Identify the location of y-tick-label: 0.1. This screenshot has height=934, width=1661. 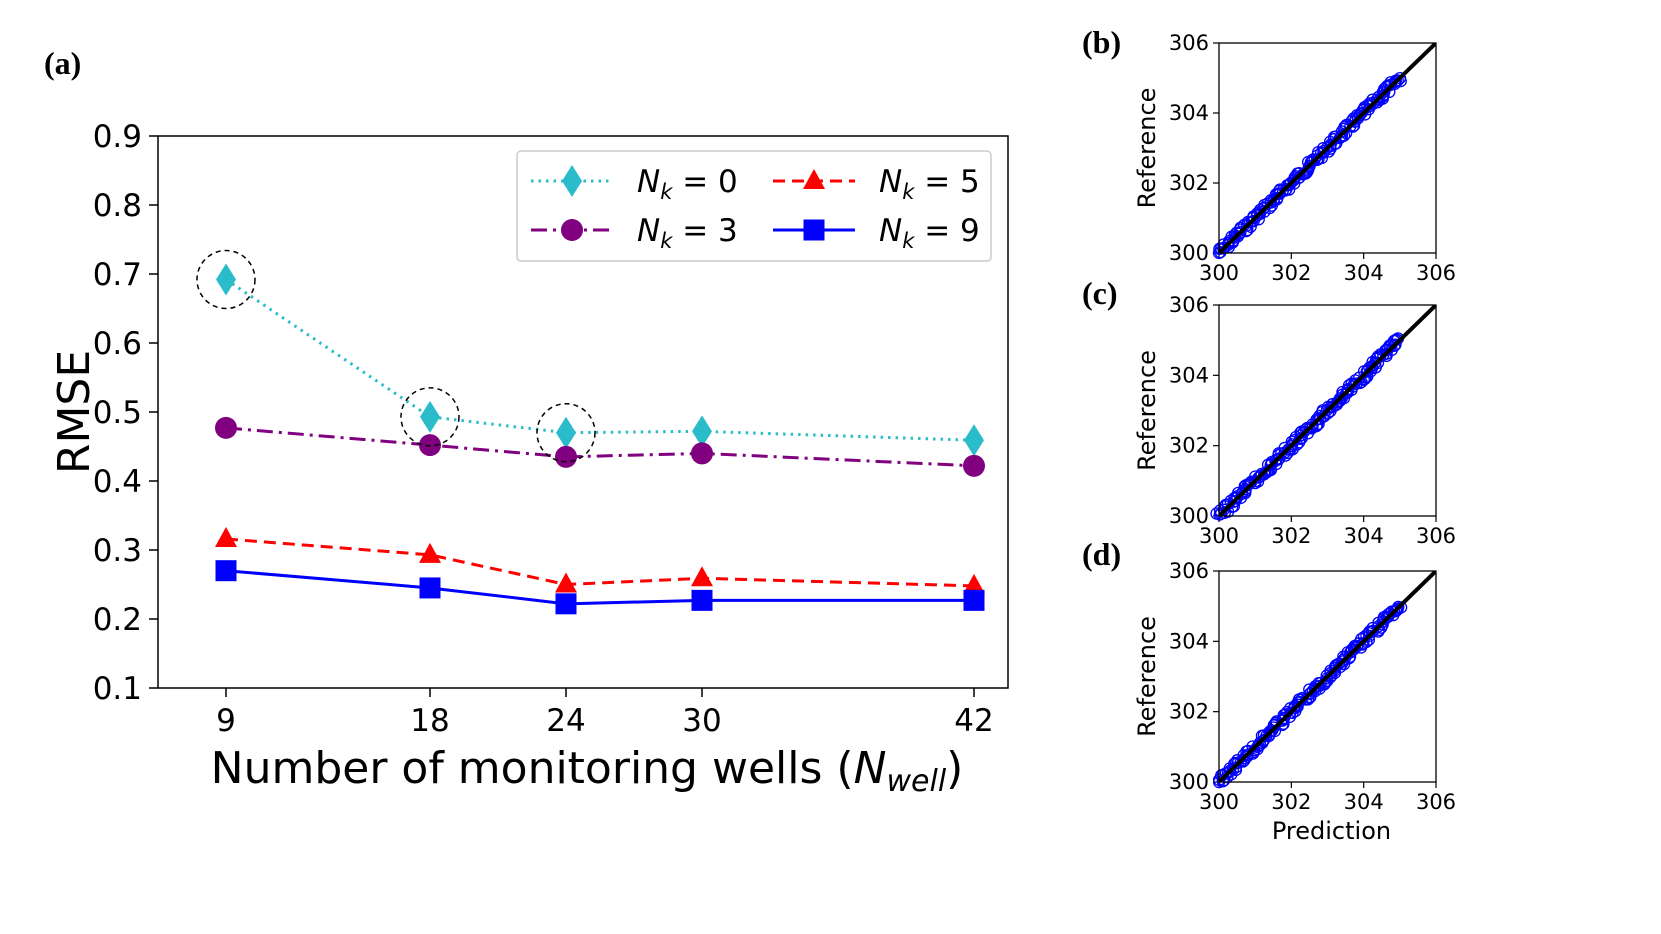
(117, 689).